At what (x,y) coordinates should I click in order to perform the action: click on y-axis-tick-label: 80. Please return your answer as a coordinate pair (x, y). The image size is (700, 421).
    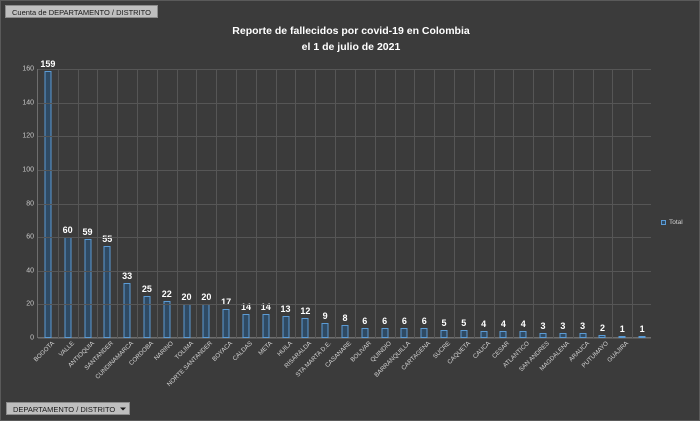
    Looking at the image, I should click on (30, 203).